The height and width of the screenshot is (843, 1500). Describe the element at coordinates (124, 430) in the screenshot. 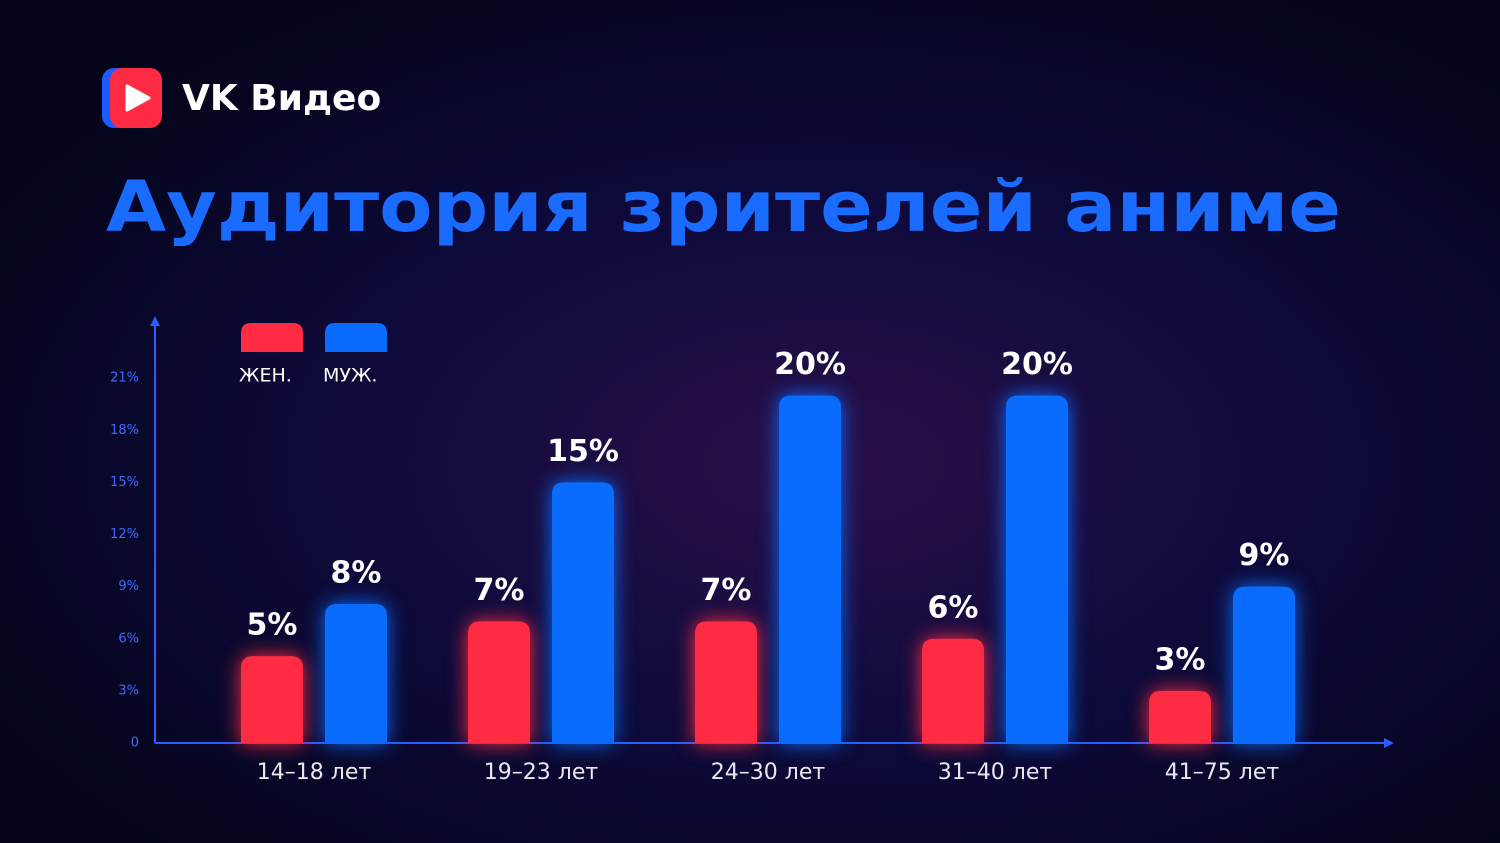

I see `y-tick-label: 18%` at that location.